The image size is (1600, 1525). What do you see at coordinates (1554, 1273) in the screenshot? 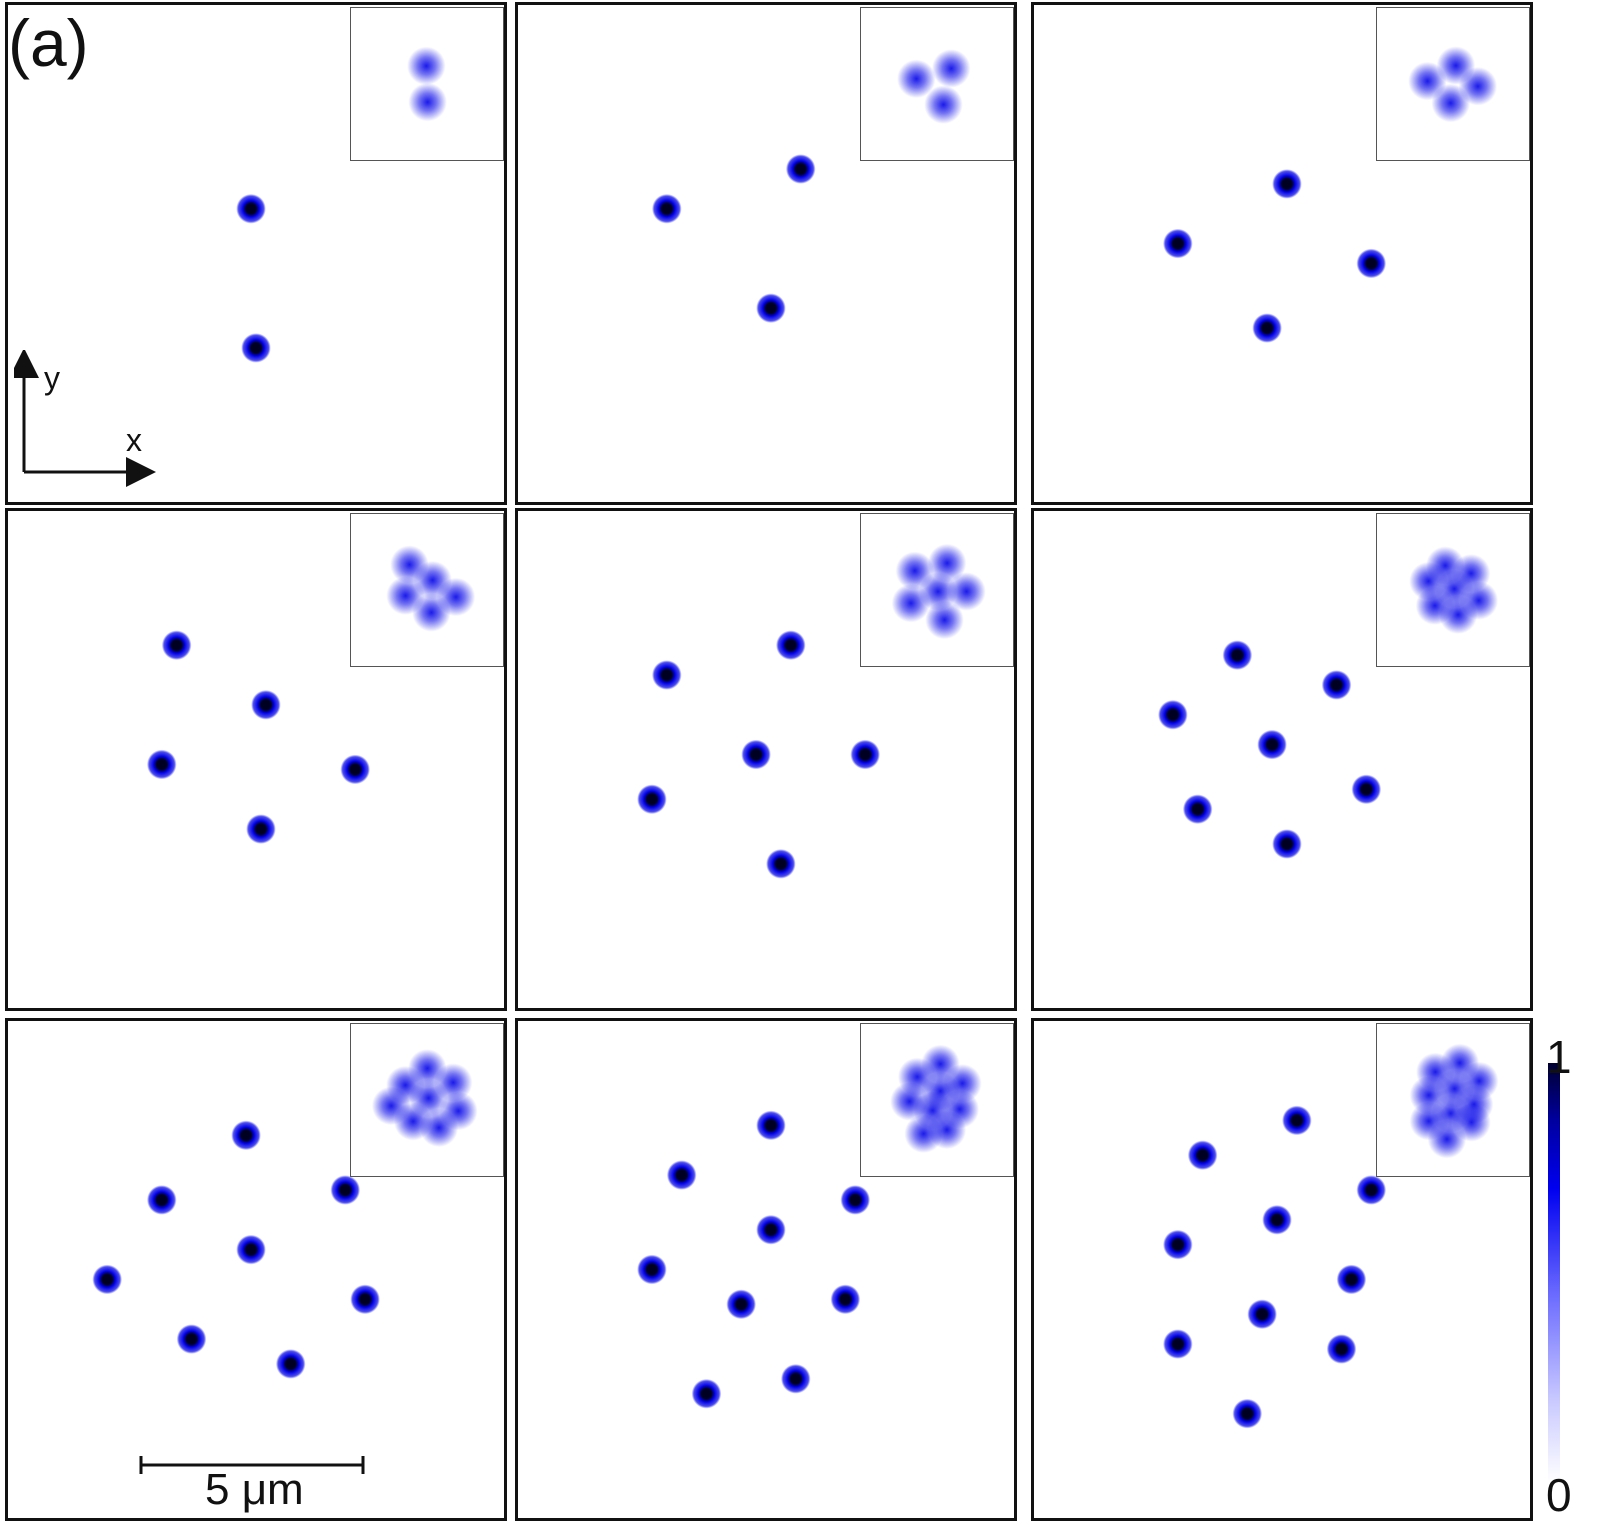
I see `colorbar` at bounding box center [1554, 1273].